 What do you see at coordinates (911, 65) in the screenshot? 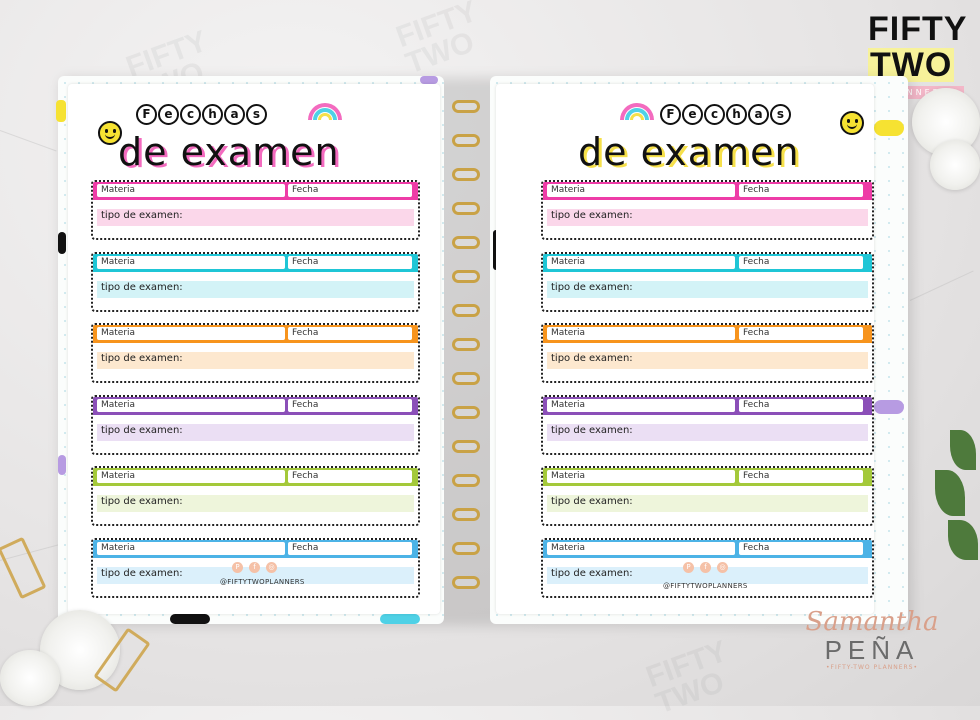
I see `logo-line2: TWO` at bounding box center [911, 65].